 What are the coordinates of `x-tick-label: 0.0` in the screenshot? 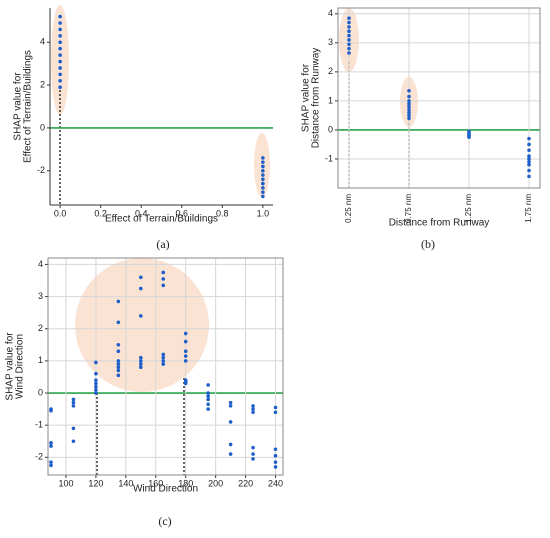 It's located at (60, 213).